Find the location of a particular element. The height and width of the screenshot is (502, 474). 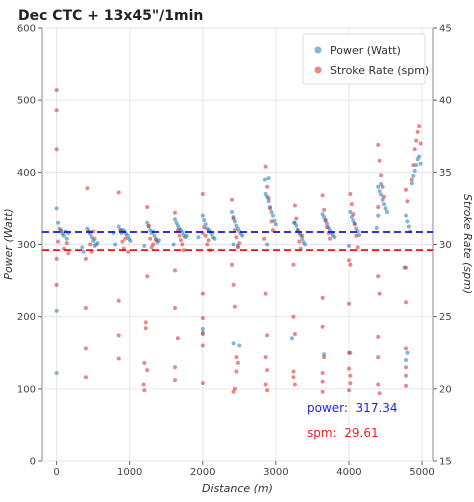

x-tick-label: 0 is located at coordinates (56, 472).